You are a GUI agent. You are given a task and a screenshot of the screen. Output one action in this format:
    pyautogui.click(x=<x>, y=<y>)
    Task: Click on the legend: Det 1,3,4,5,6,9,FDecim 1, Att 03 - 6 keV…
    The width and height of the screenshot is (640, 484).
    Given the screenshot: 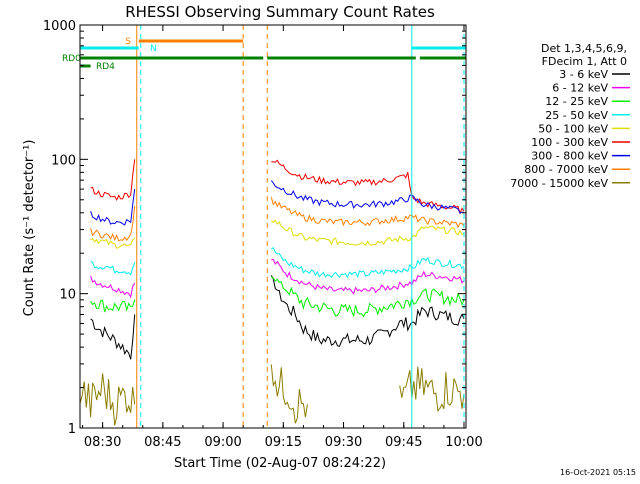 What is the action you would take?
    pyautogui.click(x=570, y=116)
    